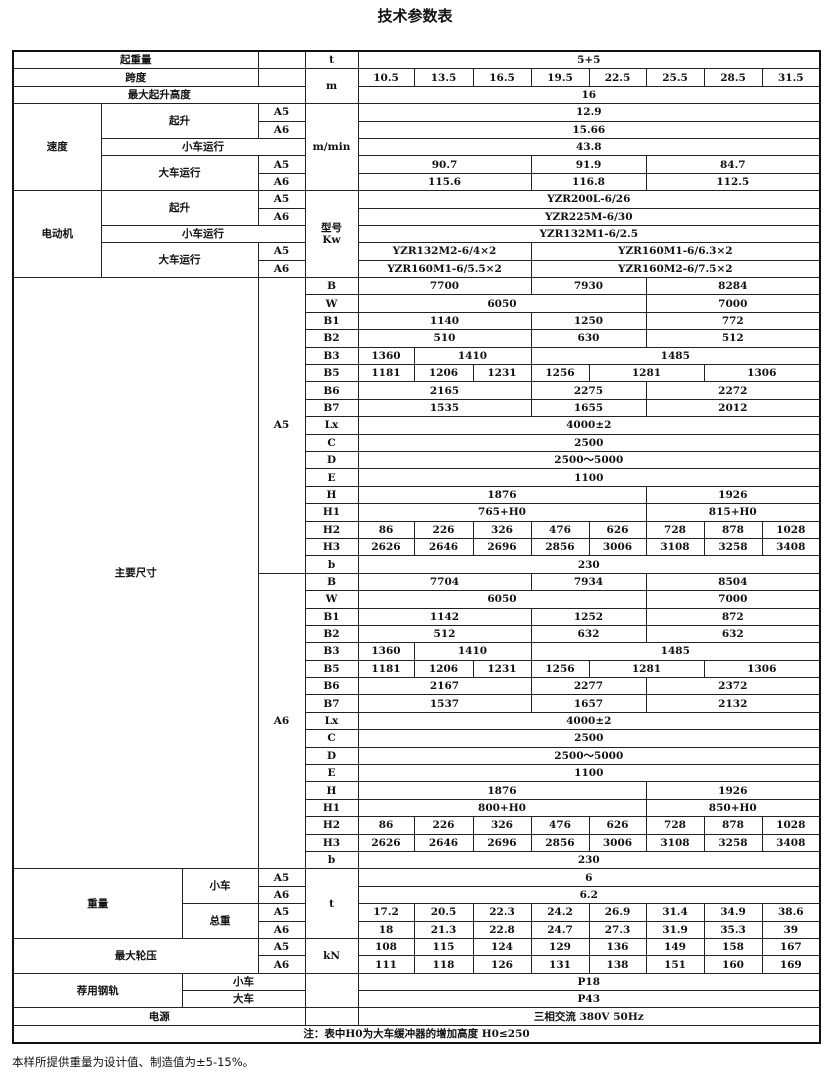 This screenshot has width=830, height=1079. I want to click on table-row: D 2500～5000, so click(417, 756).